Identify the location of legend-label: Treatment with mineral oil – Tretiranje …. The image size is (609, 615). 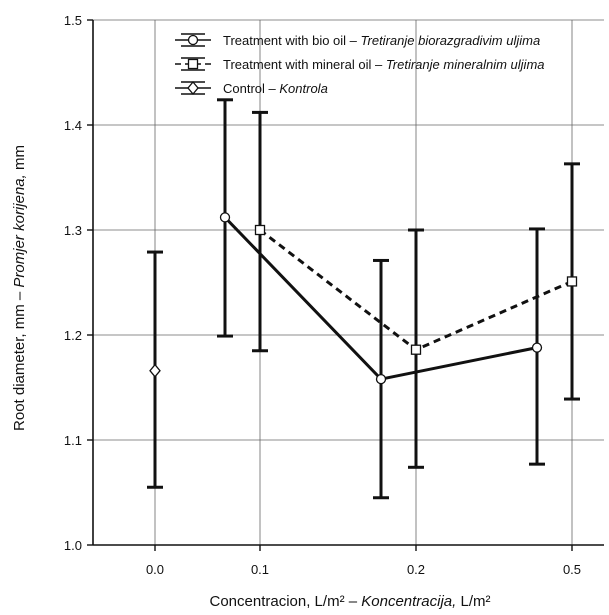
(384, 64).